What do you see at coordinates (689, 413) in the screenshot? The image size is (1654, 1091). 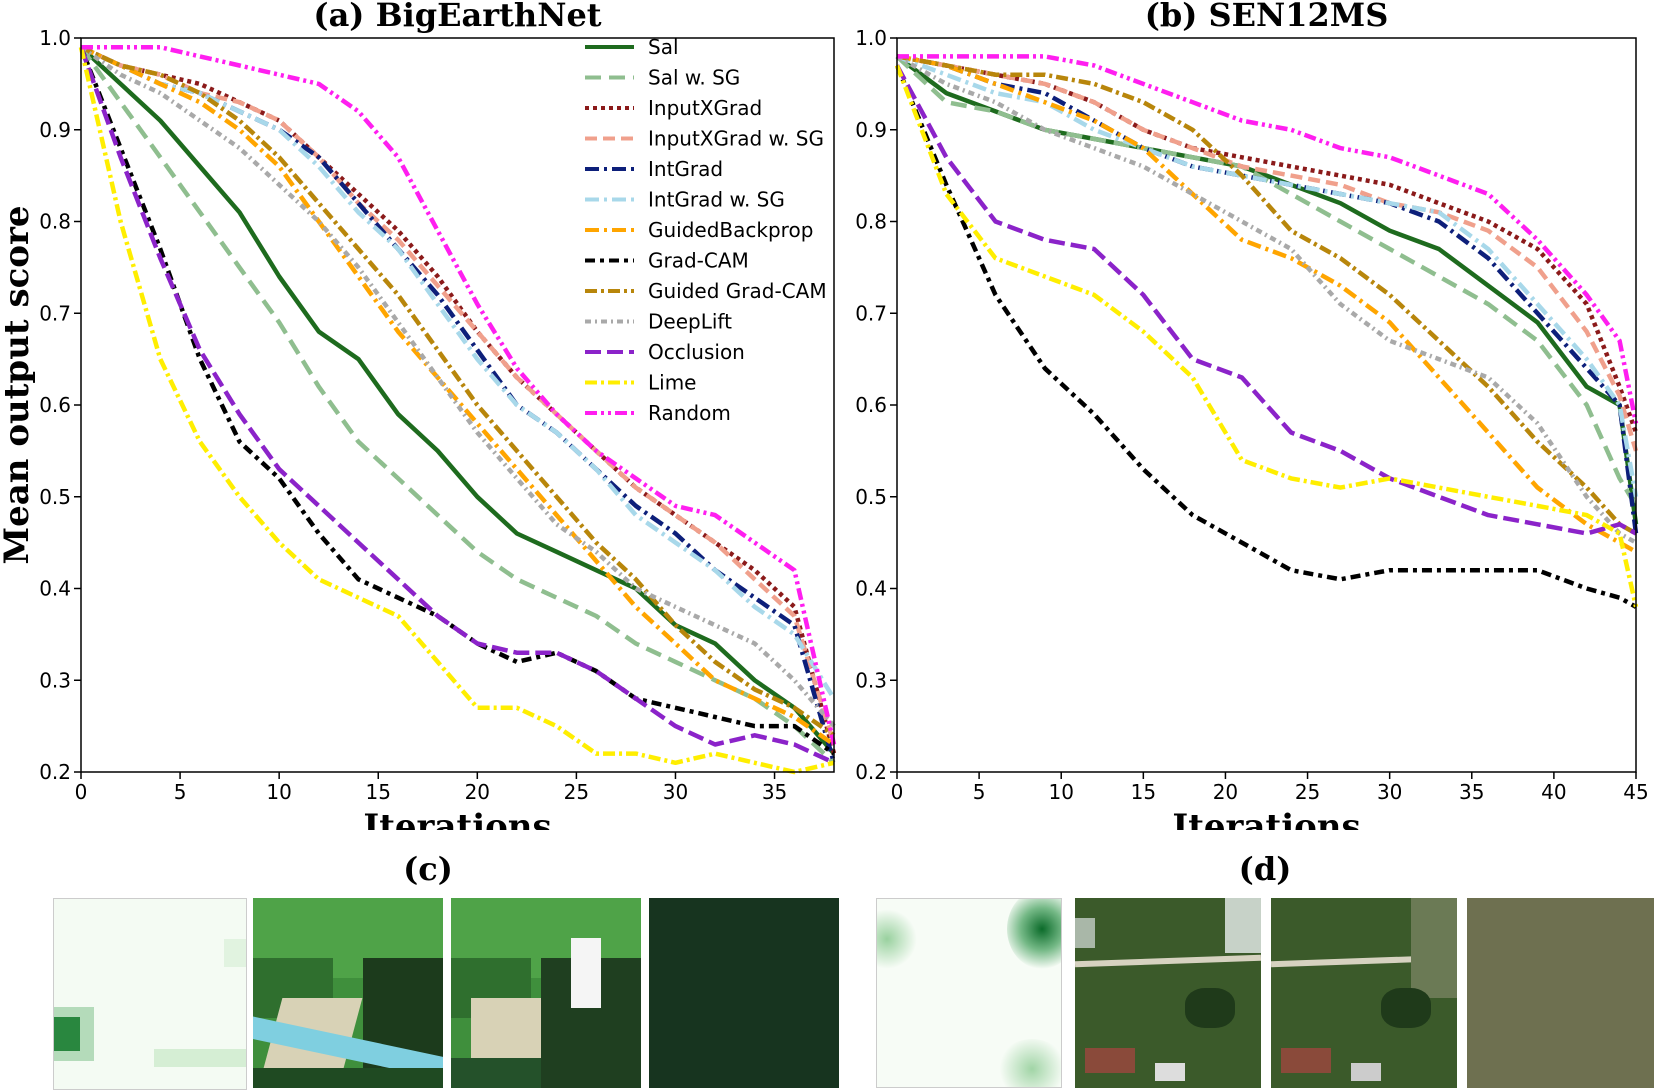 I see `legend-label: Random` at bounding box center [689, 413].